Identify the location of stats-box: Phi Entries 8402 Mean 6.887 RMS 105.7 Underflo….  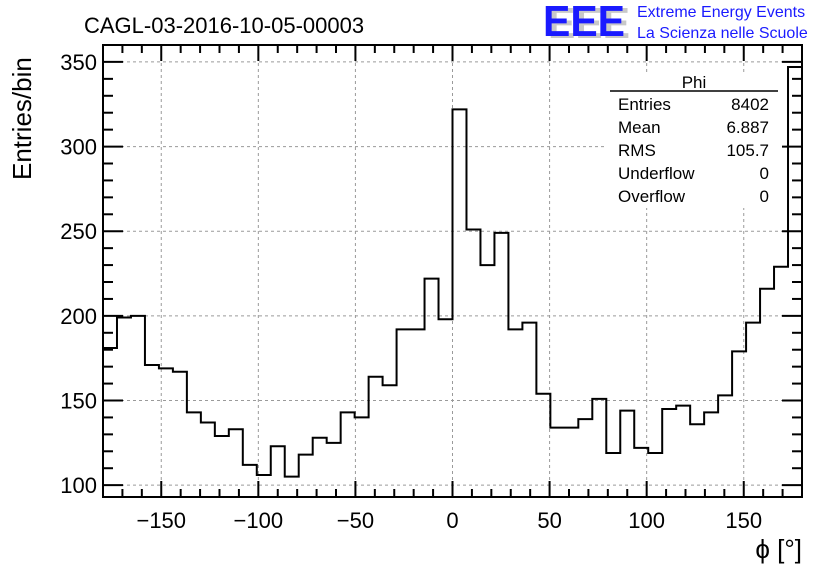
(694, 140).